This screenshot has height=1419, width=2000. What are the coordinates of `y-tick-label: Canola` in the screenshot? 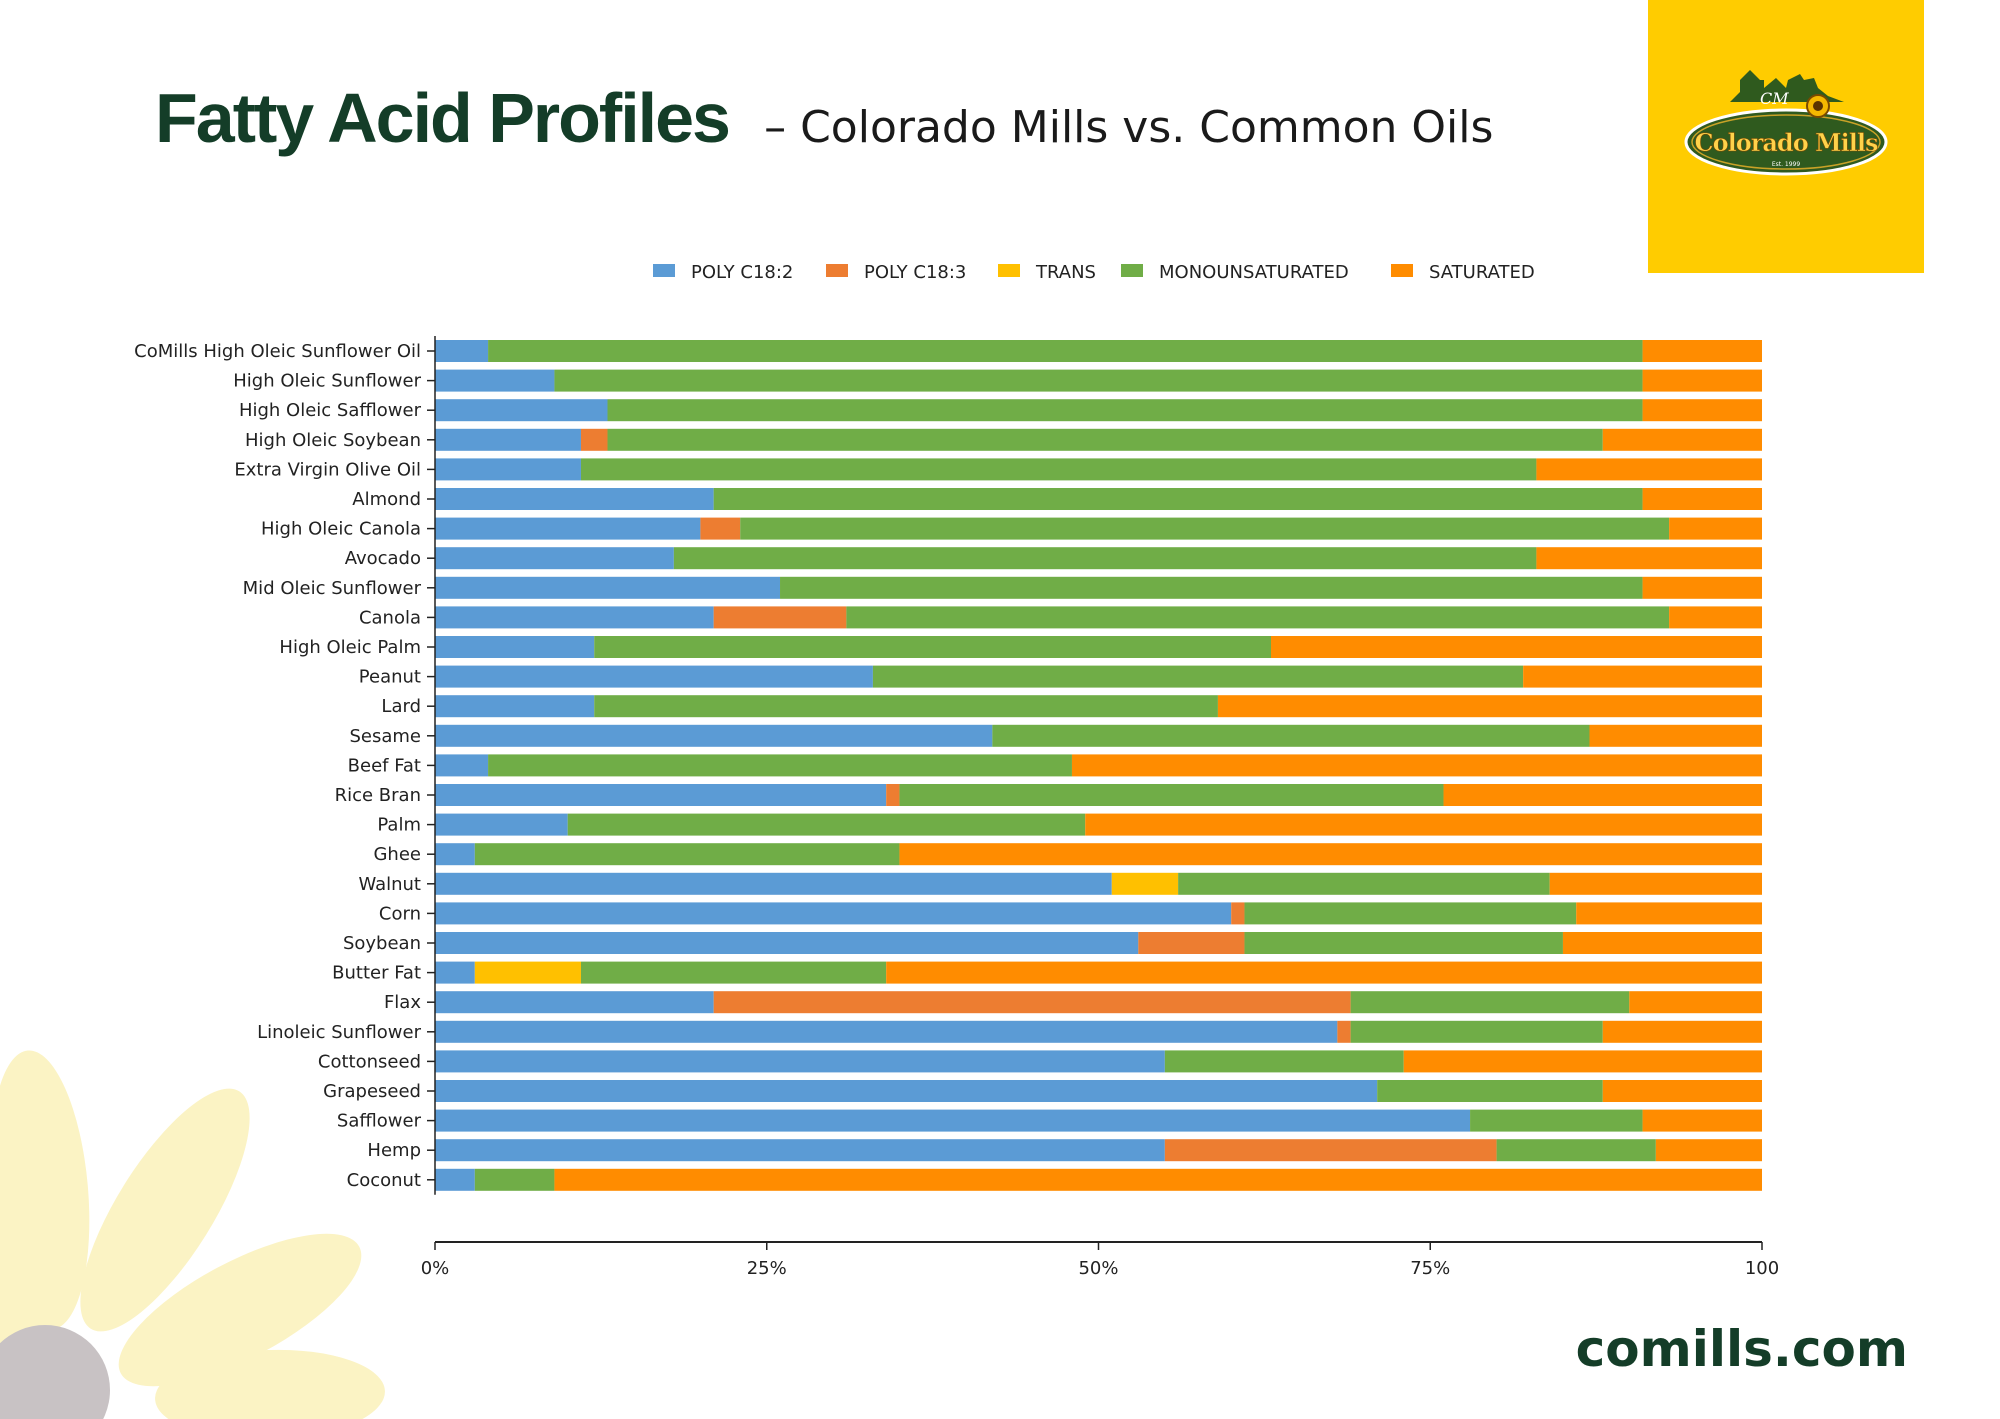 It's located at (390, 617).